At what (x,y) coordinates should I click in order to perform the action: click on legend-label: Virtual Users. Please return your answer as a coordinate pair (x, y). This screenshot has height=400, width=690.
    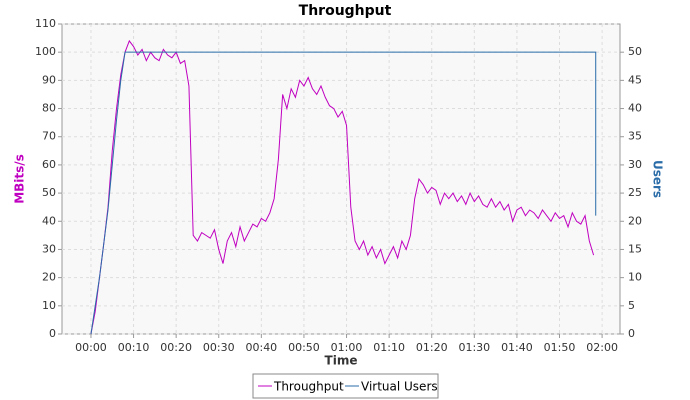
    Looking at the image, I should click on (399, 387).